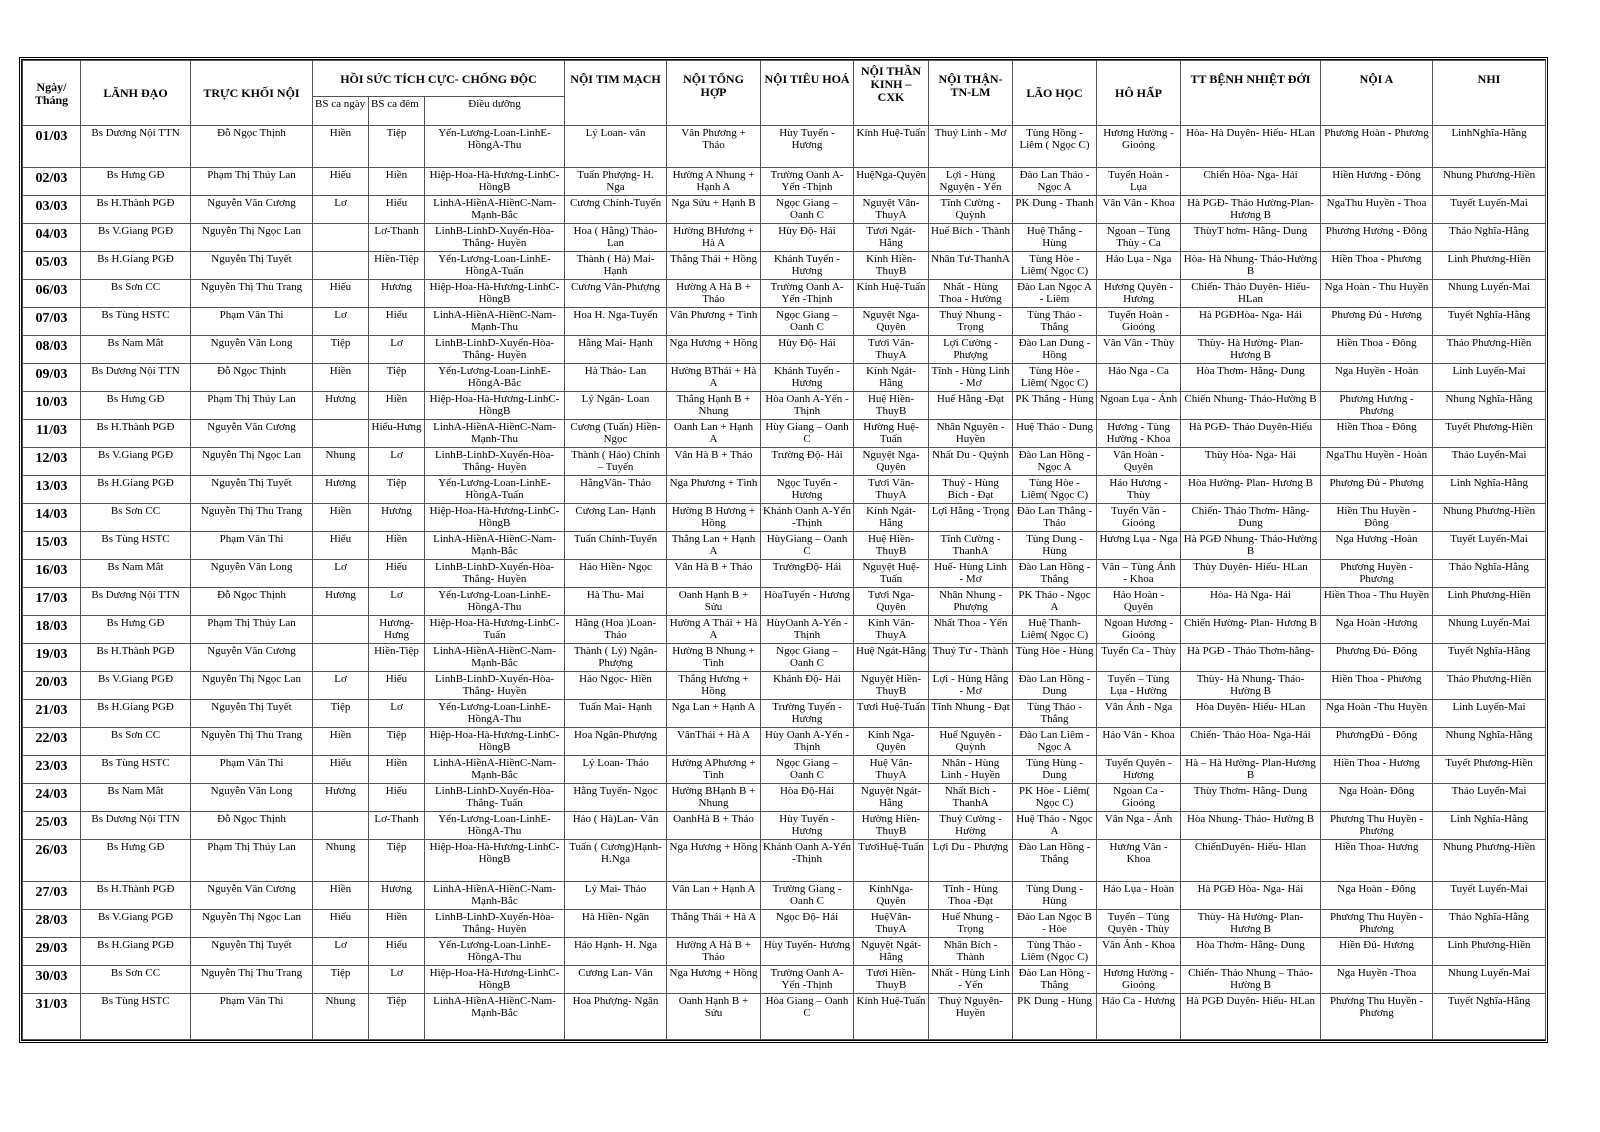 The image size is (1600, 1132). What do you see at coordinates (971, 405) in the screenshot?
I see `table-cell: Huế Hằng -Đạt` at bounding box center [971, 405].